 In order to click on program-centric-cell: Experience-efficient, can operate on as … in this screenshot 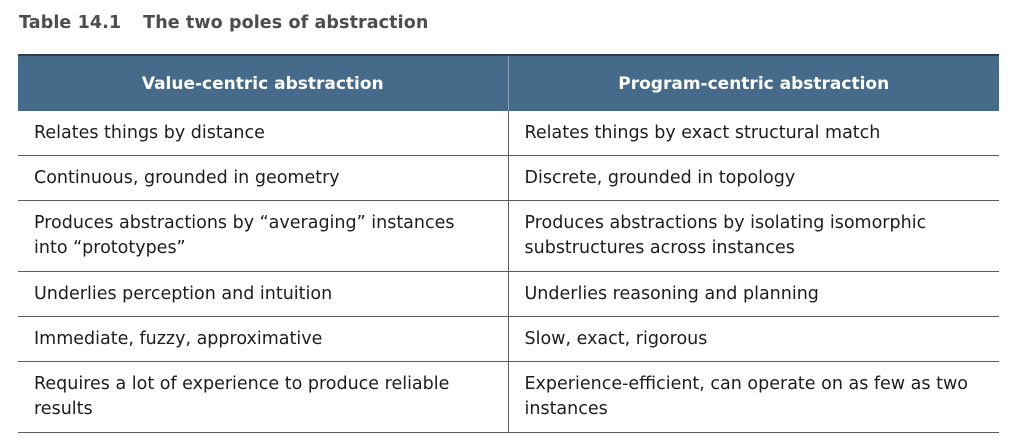, I will do `click(753, 397)`.